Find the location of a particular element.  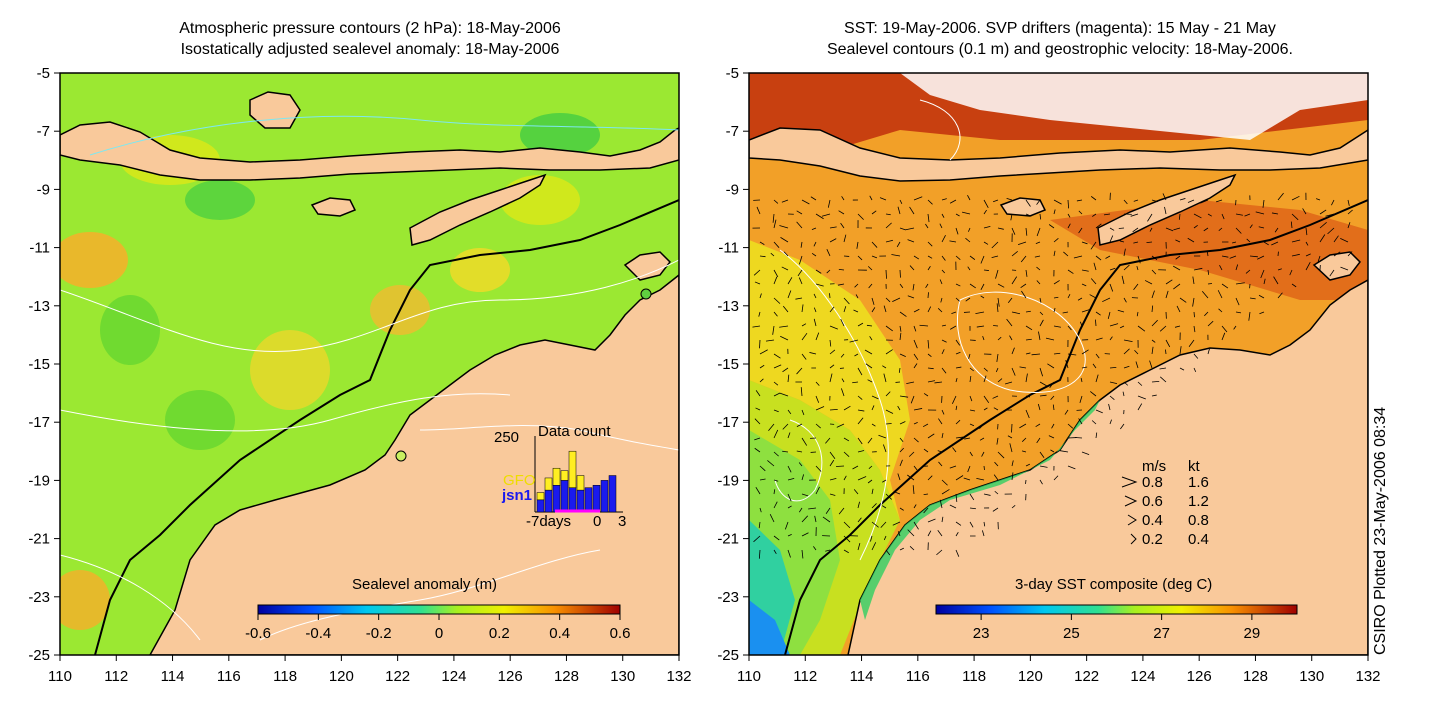

right-colorbar-gradient is located at coordinates (1116, 609).